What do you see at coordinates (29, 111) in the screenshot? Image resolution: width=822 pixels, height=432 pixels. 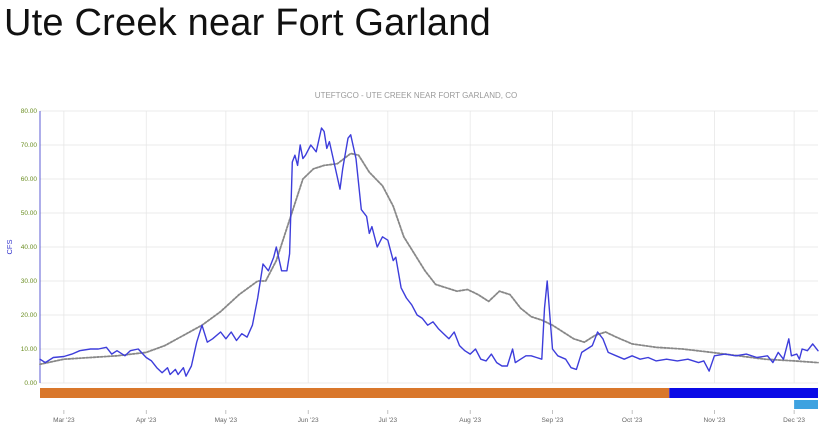 I see `y-tick-label: 80.00` at bounding box center [29, 111].